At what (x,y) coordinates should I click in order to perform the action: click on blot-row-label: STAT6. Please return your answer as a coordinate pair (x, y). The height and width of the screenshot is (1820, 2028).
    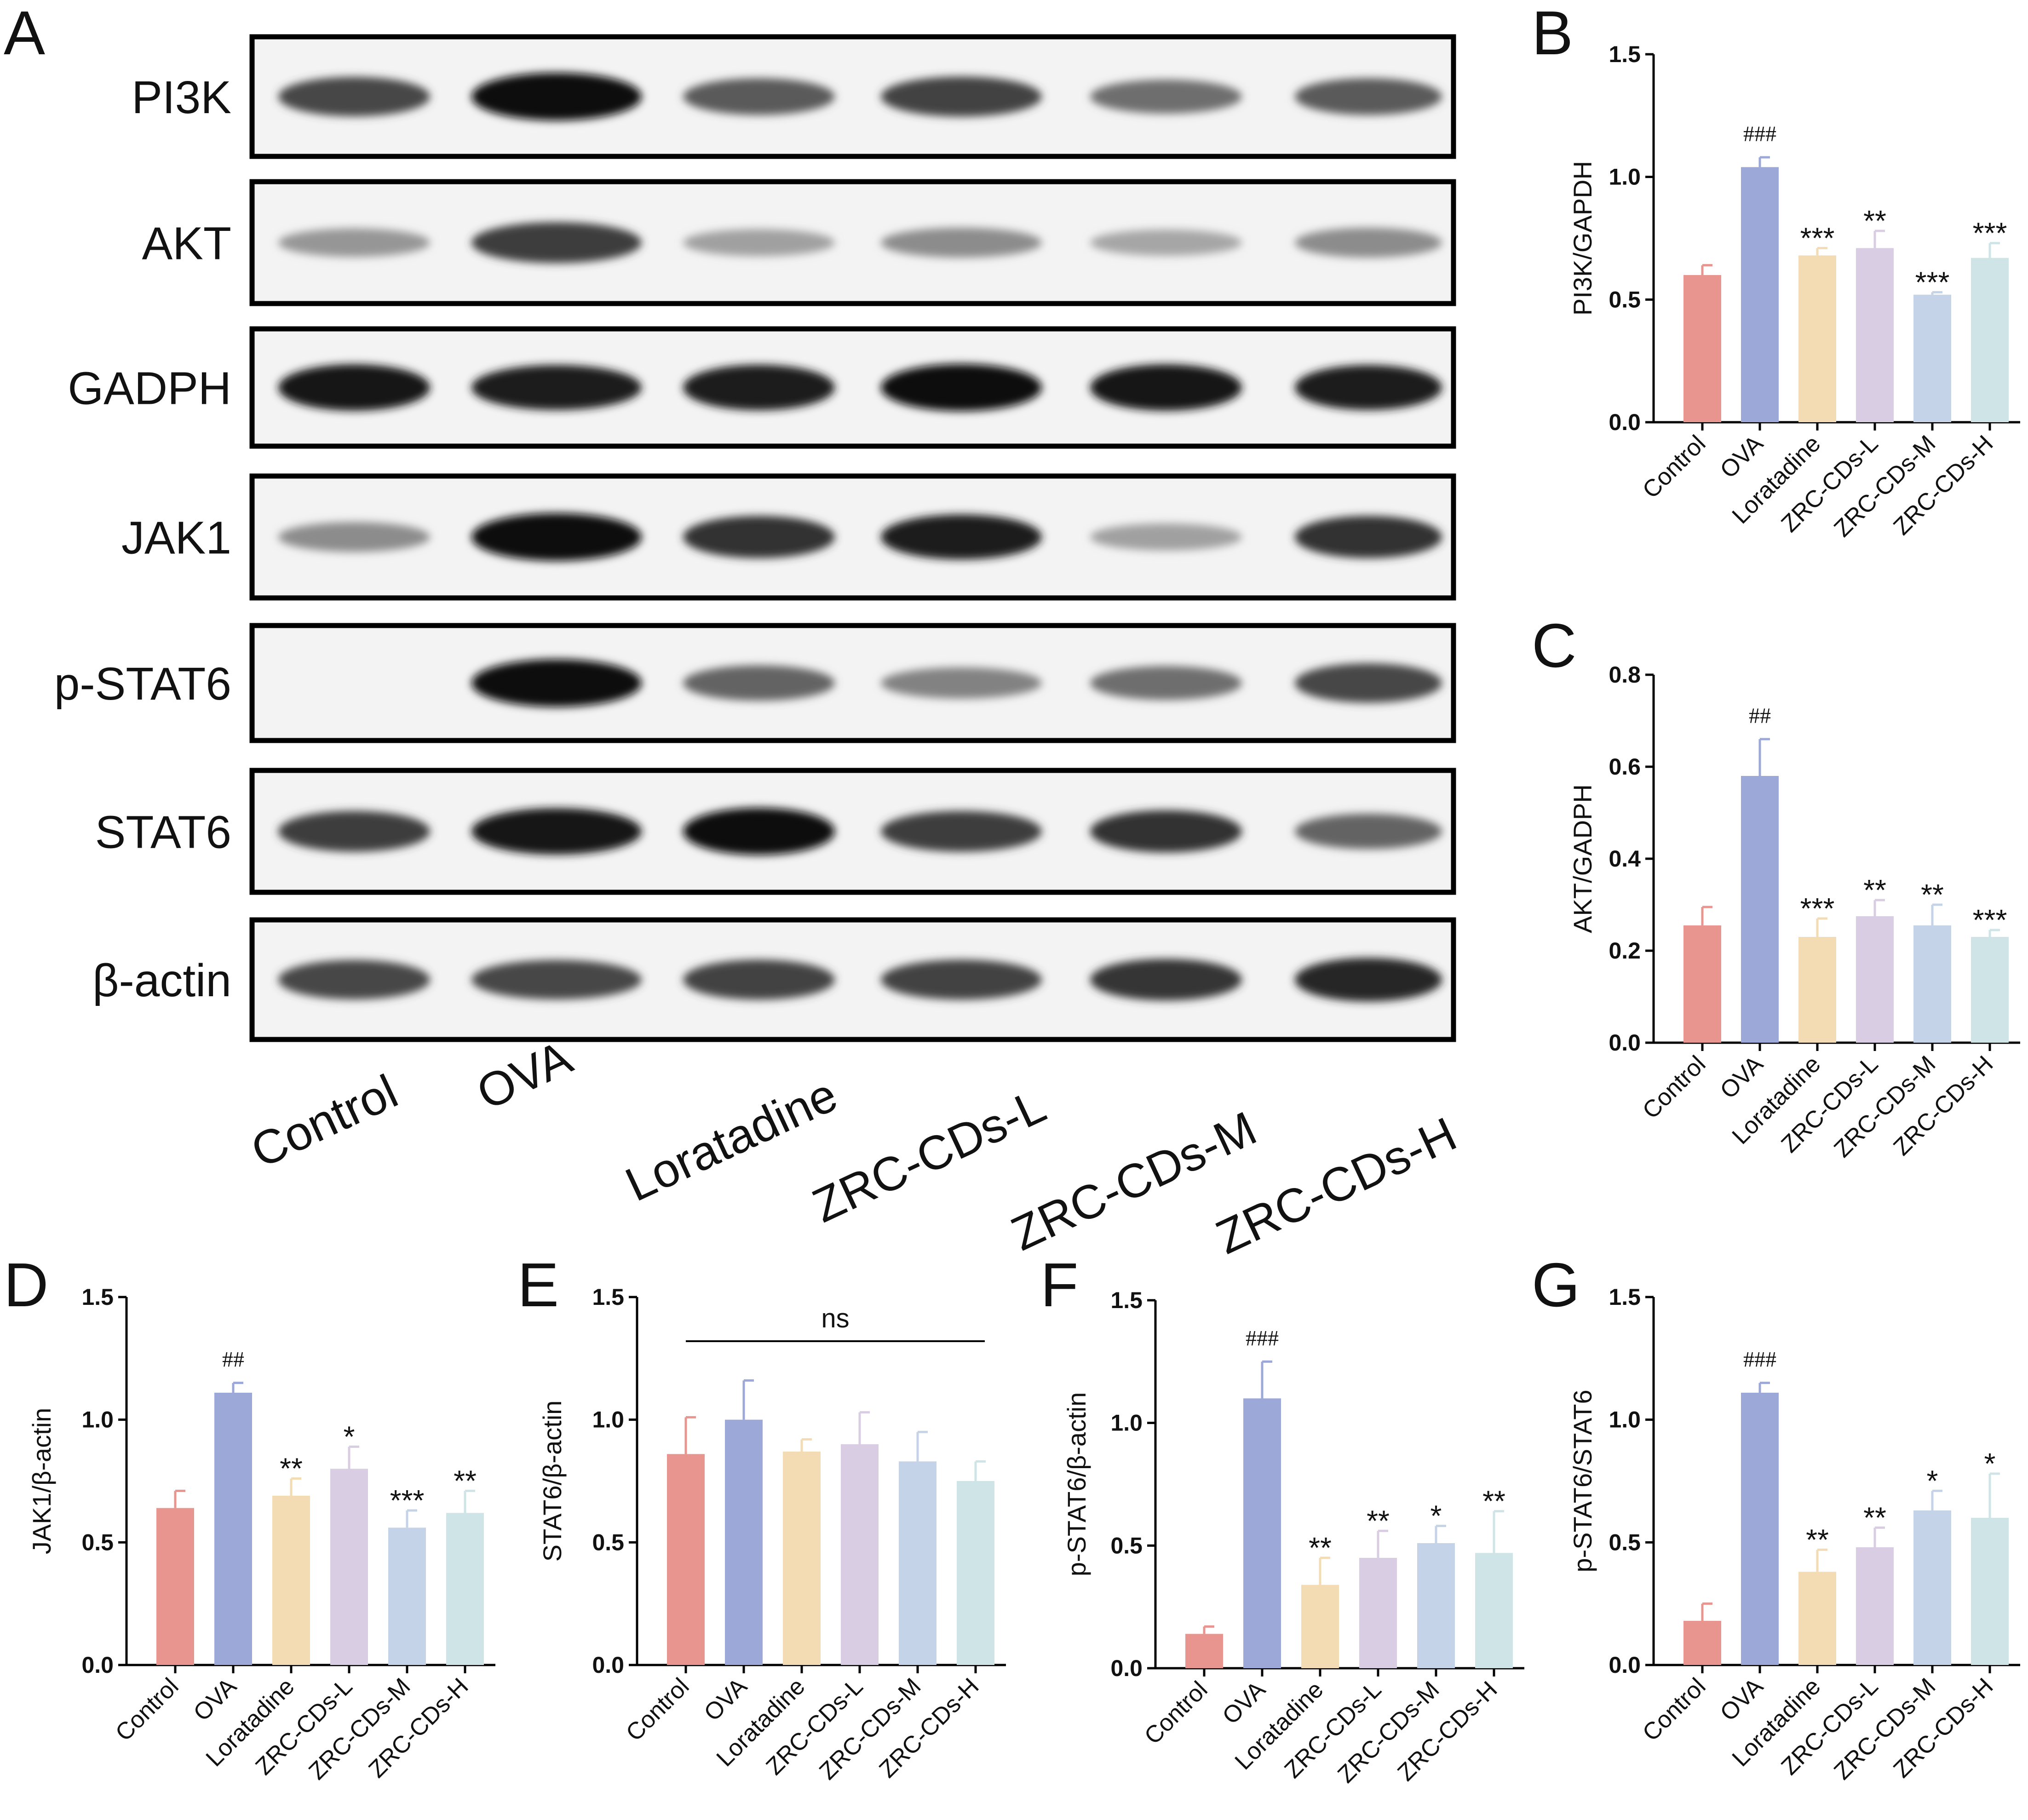
    Looking at the image, I should click on (163, 832).